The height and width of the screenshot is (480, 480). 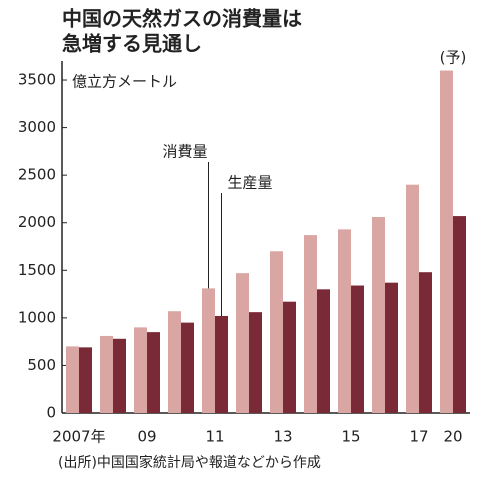 I want to click on legend-label: 消費量, so click(x=185, y=152).